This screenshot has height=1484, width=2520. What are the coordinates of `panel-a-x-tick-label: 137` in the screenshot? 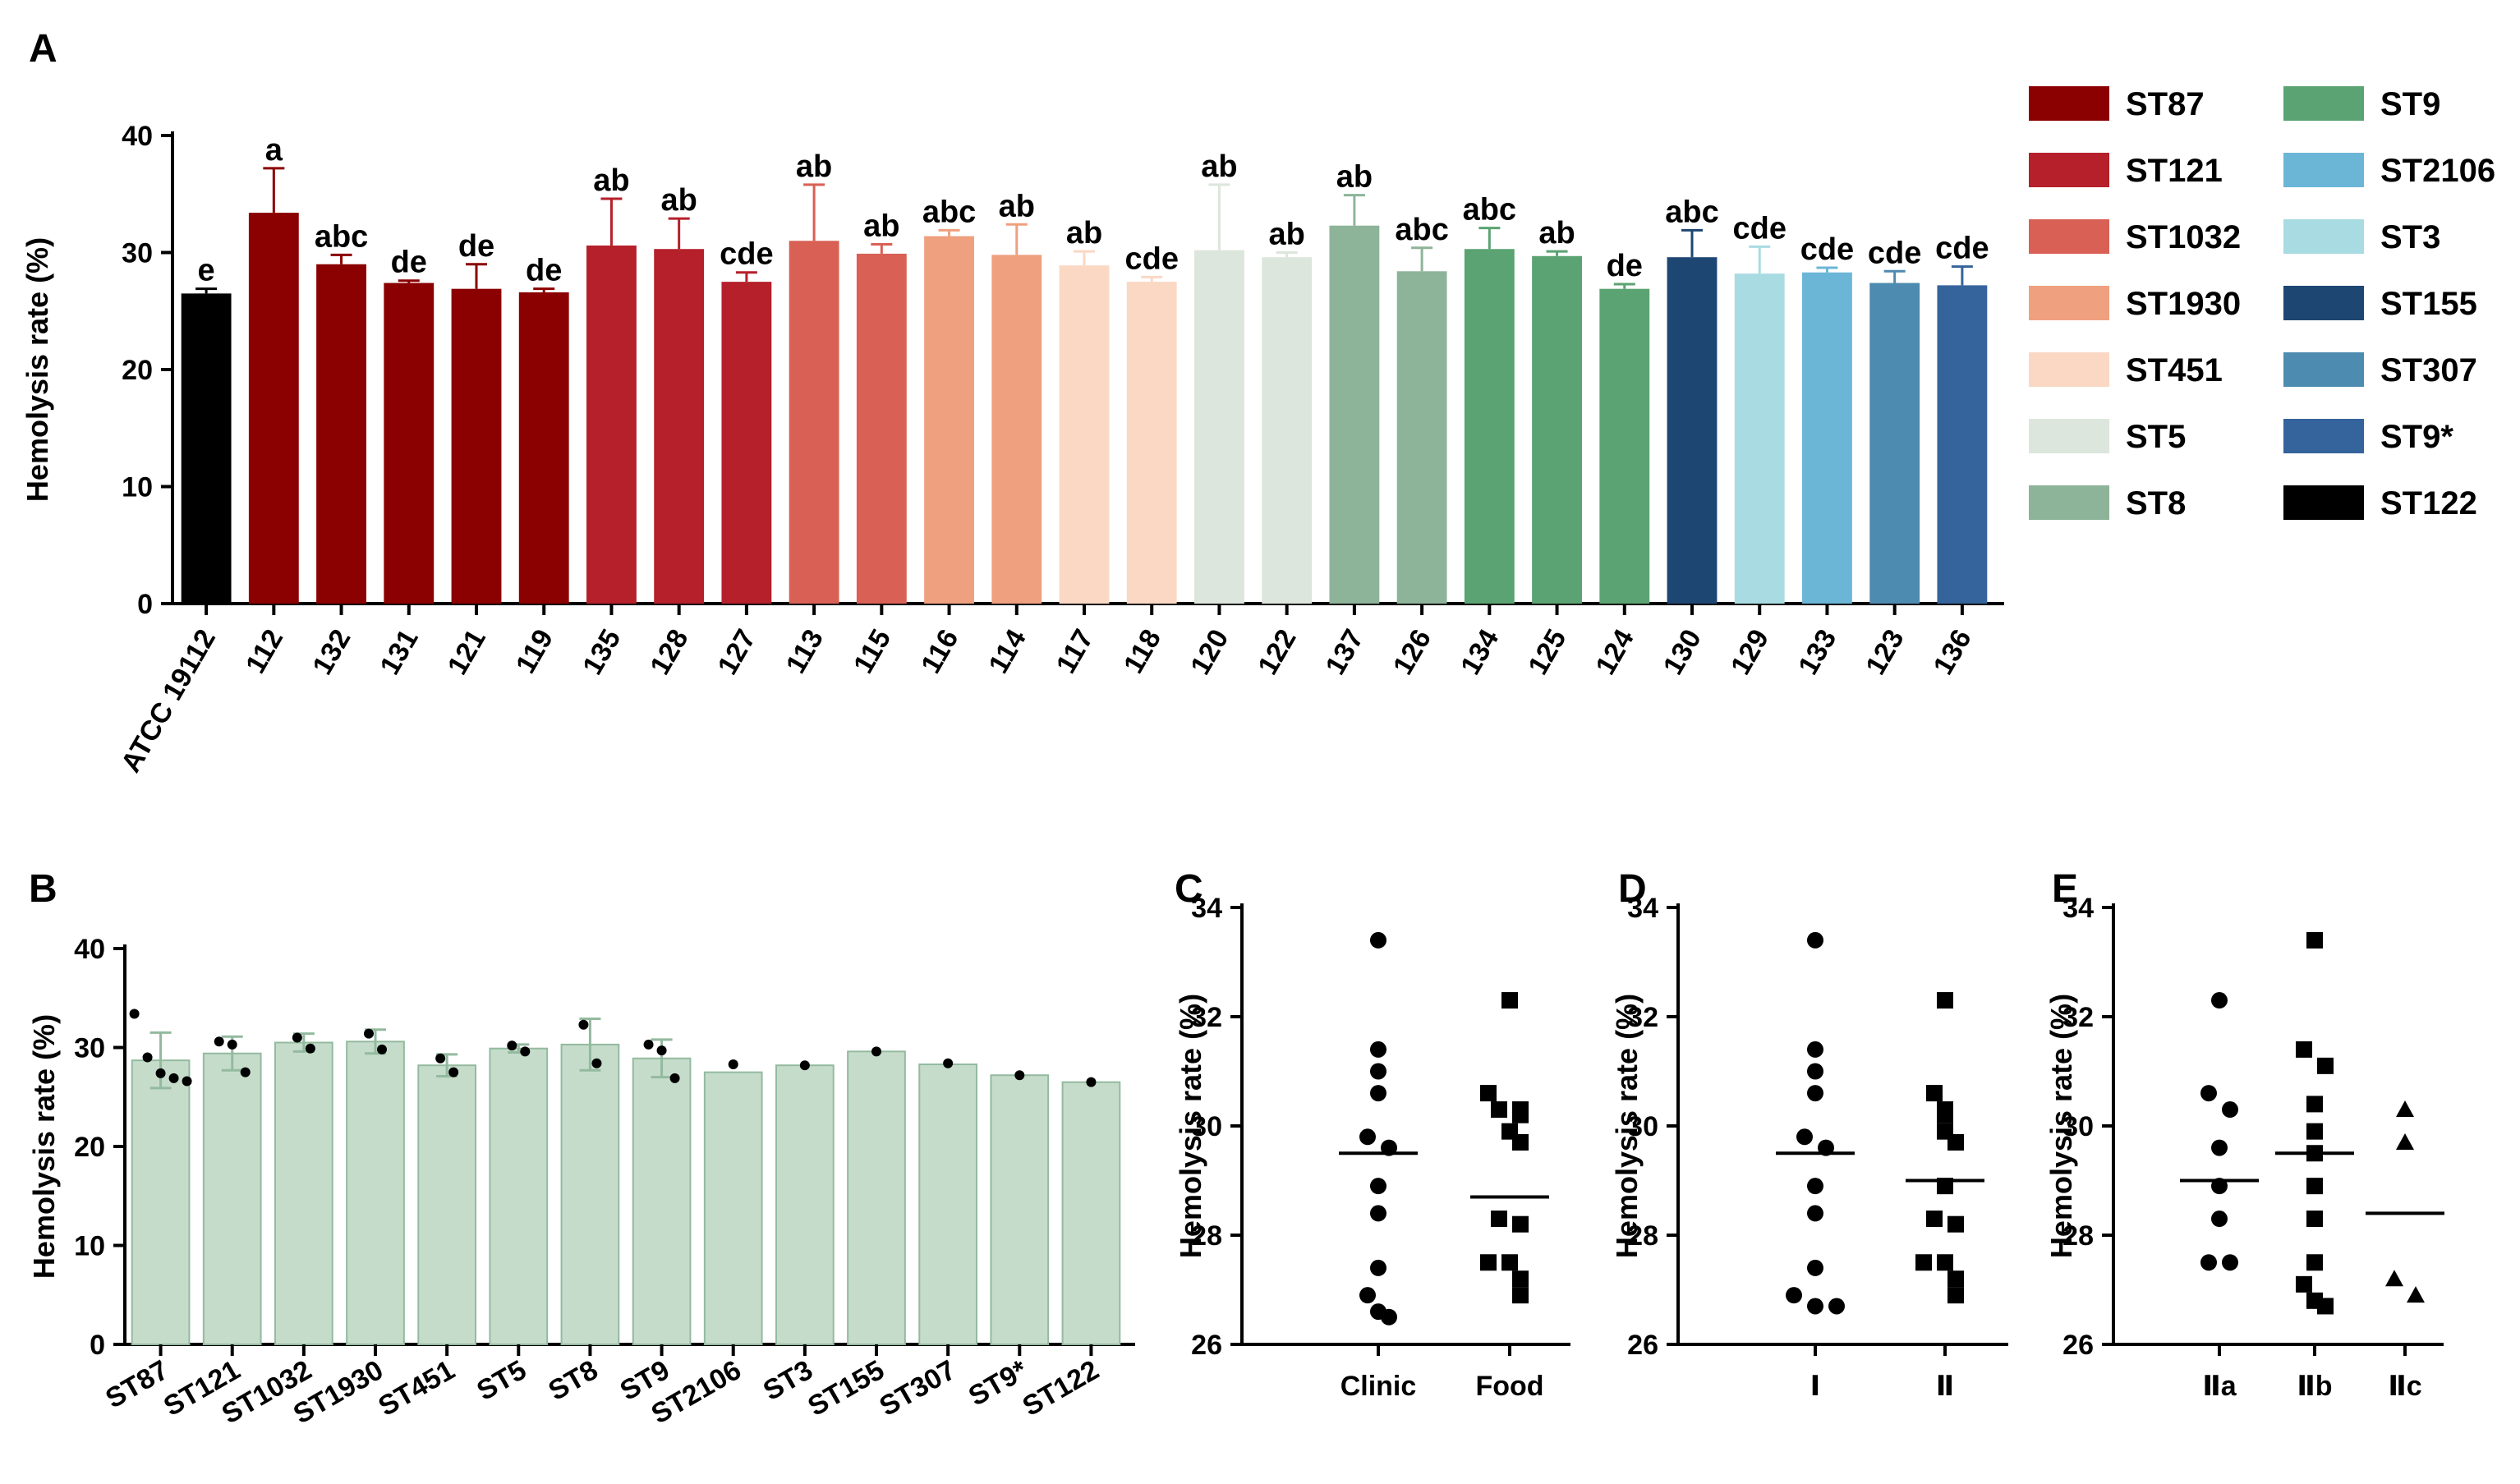 It's located at (1345, 652).